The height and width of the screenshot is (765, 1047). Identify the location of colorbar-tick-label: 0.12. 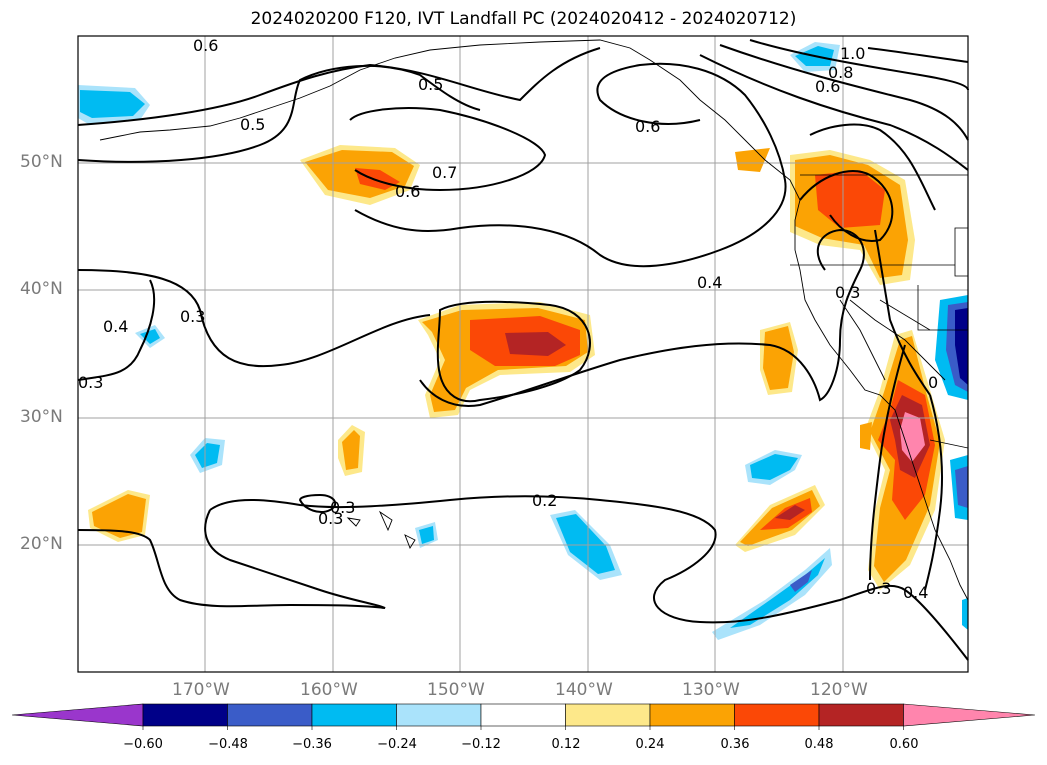
(566, 744).